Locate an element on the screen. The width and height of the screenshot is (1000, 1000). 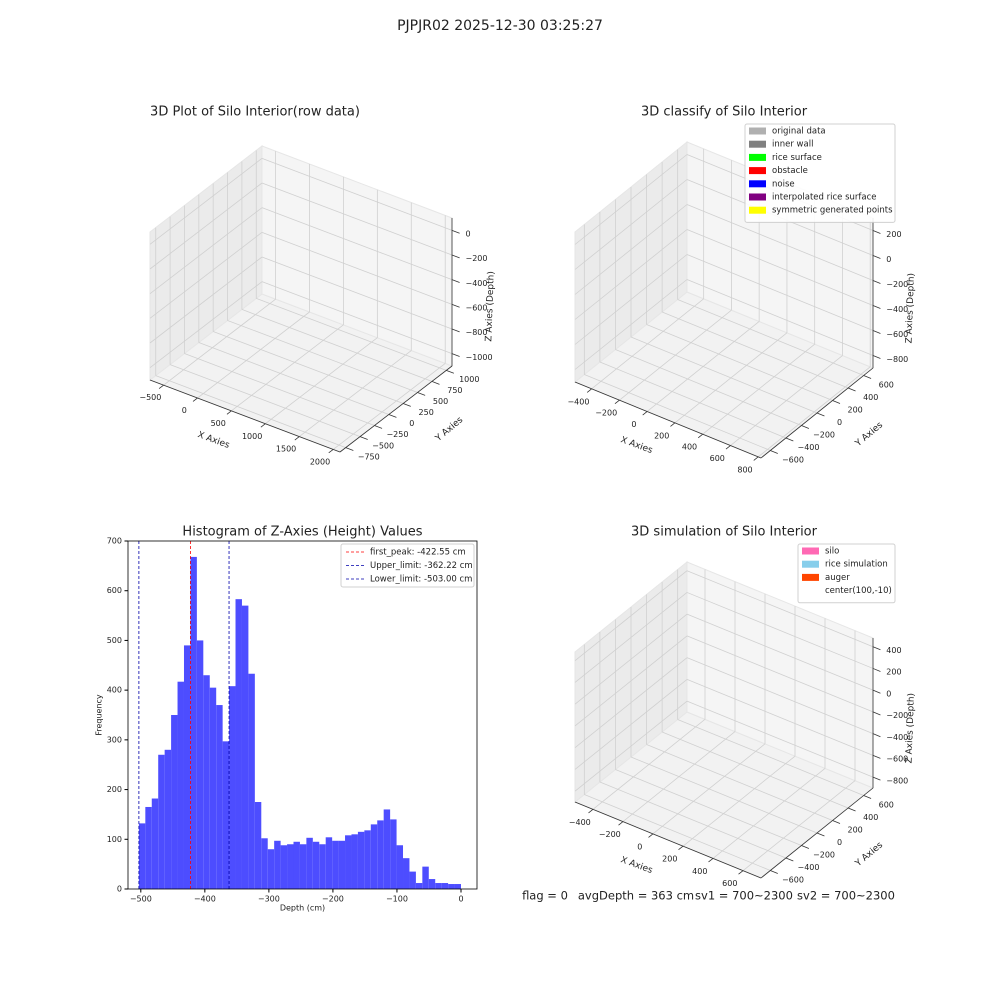
y-tick-label: 400 is located at coordinates (870, 397).